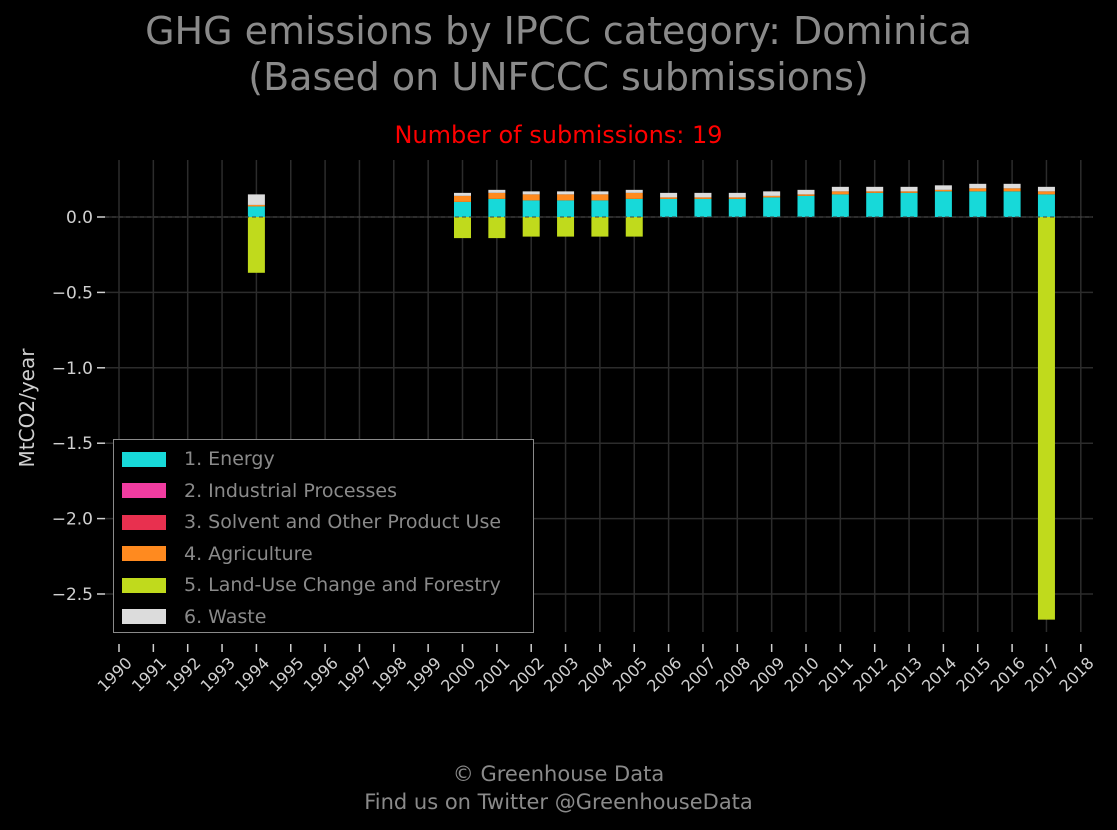  What do you see at coordinates (558, 802) in the screenshot?
I see `footer-twitter: Find us on Twitter @GreenhouseData` at bounding box center [558, 802].